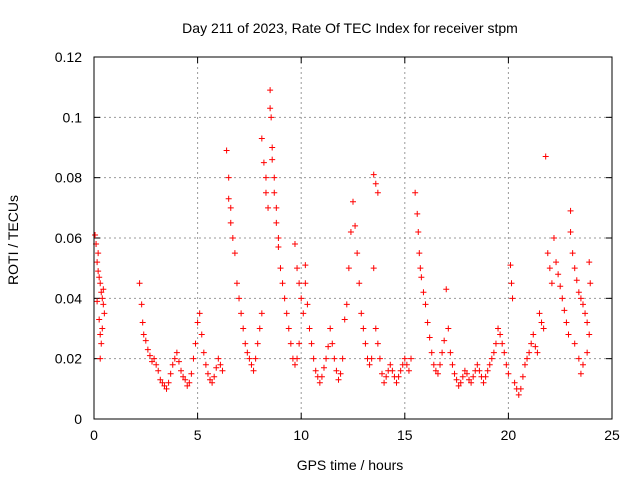 The height and width of the screenshot is (480, 640). Describe the element at coordinates (68, 57) in the screenshot. I see `y-tick-label: 0.12` at that location.